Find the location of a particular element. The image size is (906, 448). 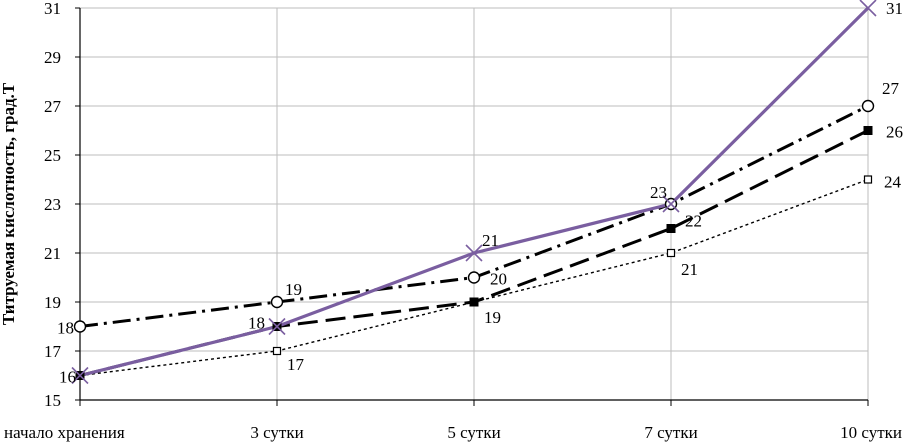

x-tick-label-0: начало хранения is located at coordinates (64, 432).